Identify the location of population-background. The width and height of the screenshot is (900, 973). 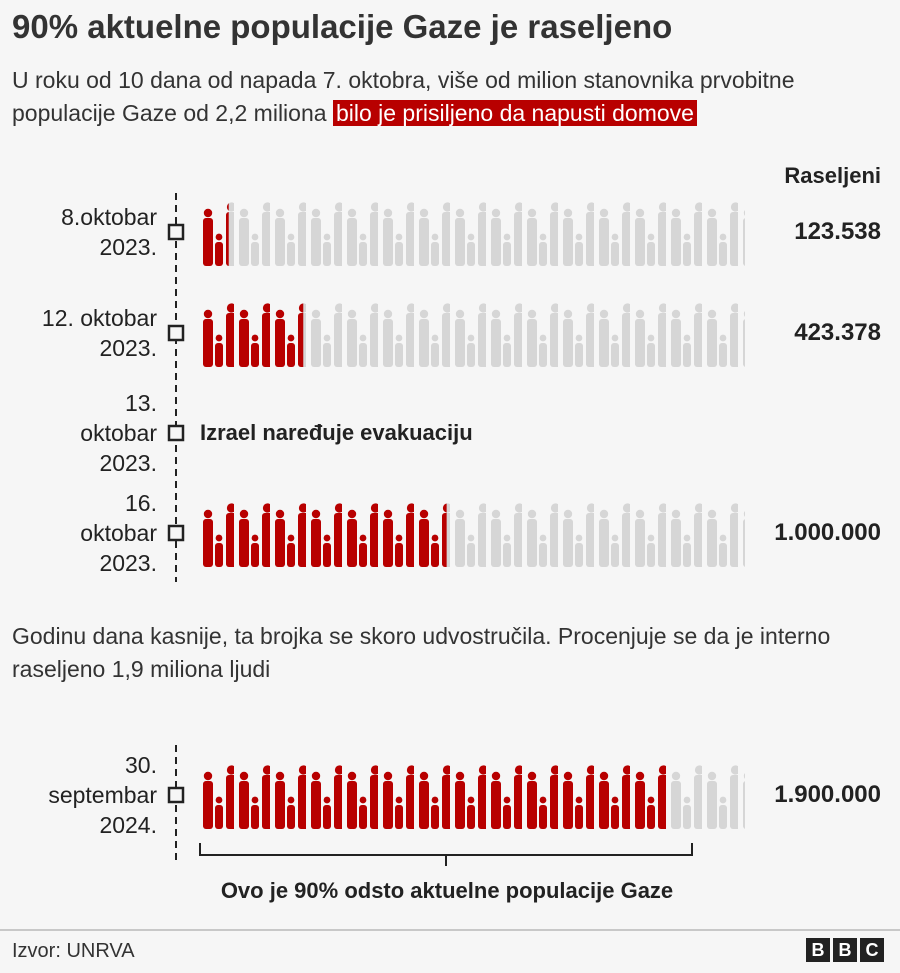
(471, 232).